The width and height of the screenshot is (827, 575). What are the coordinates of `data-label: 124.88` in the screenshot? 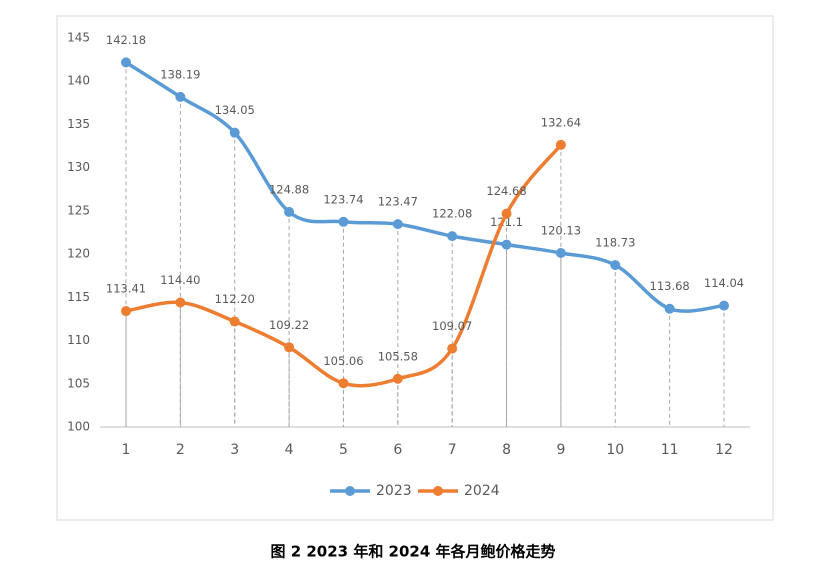 It's located at (289, 189).